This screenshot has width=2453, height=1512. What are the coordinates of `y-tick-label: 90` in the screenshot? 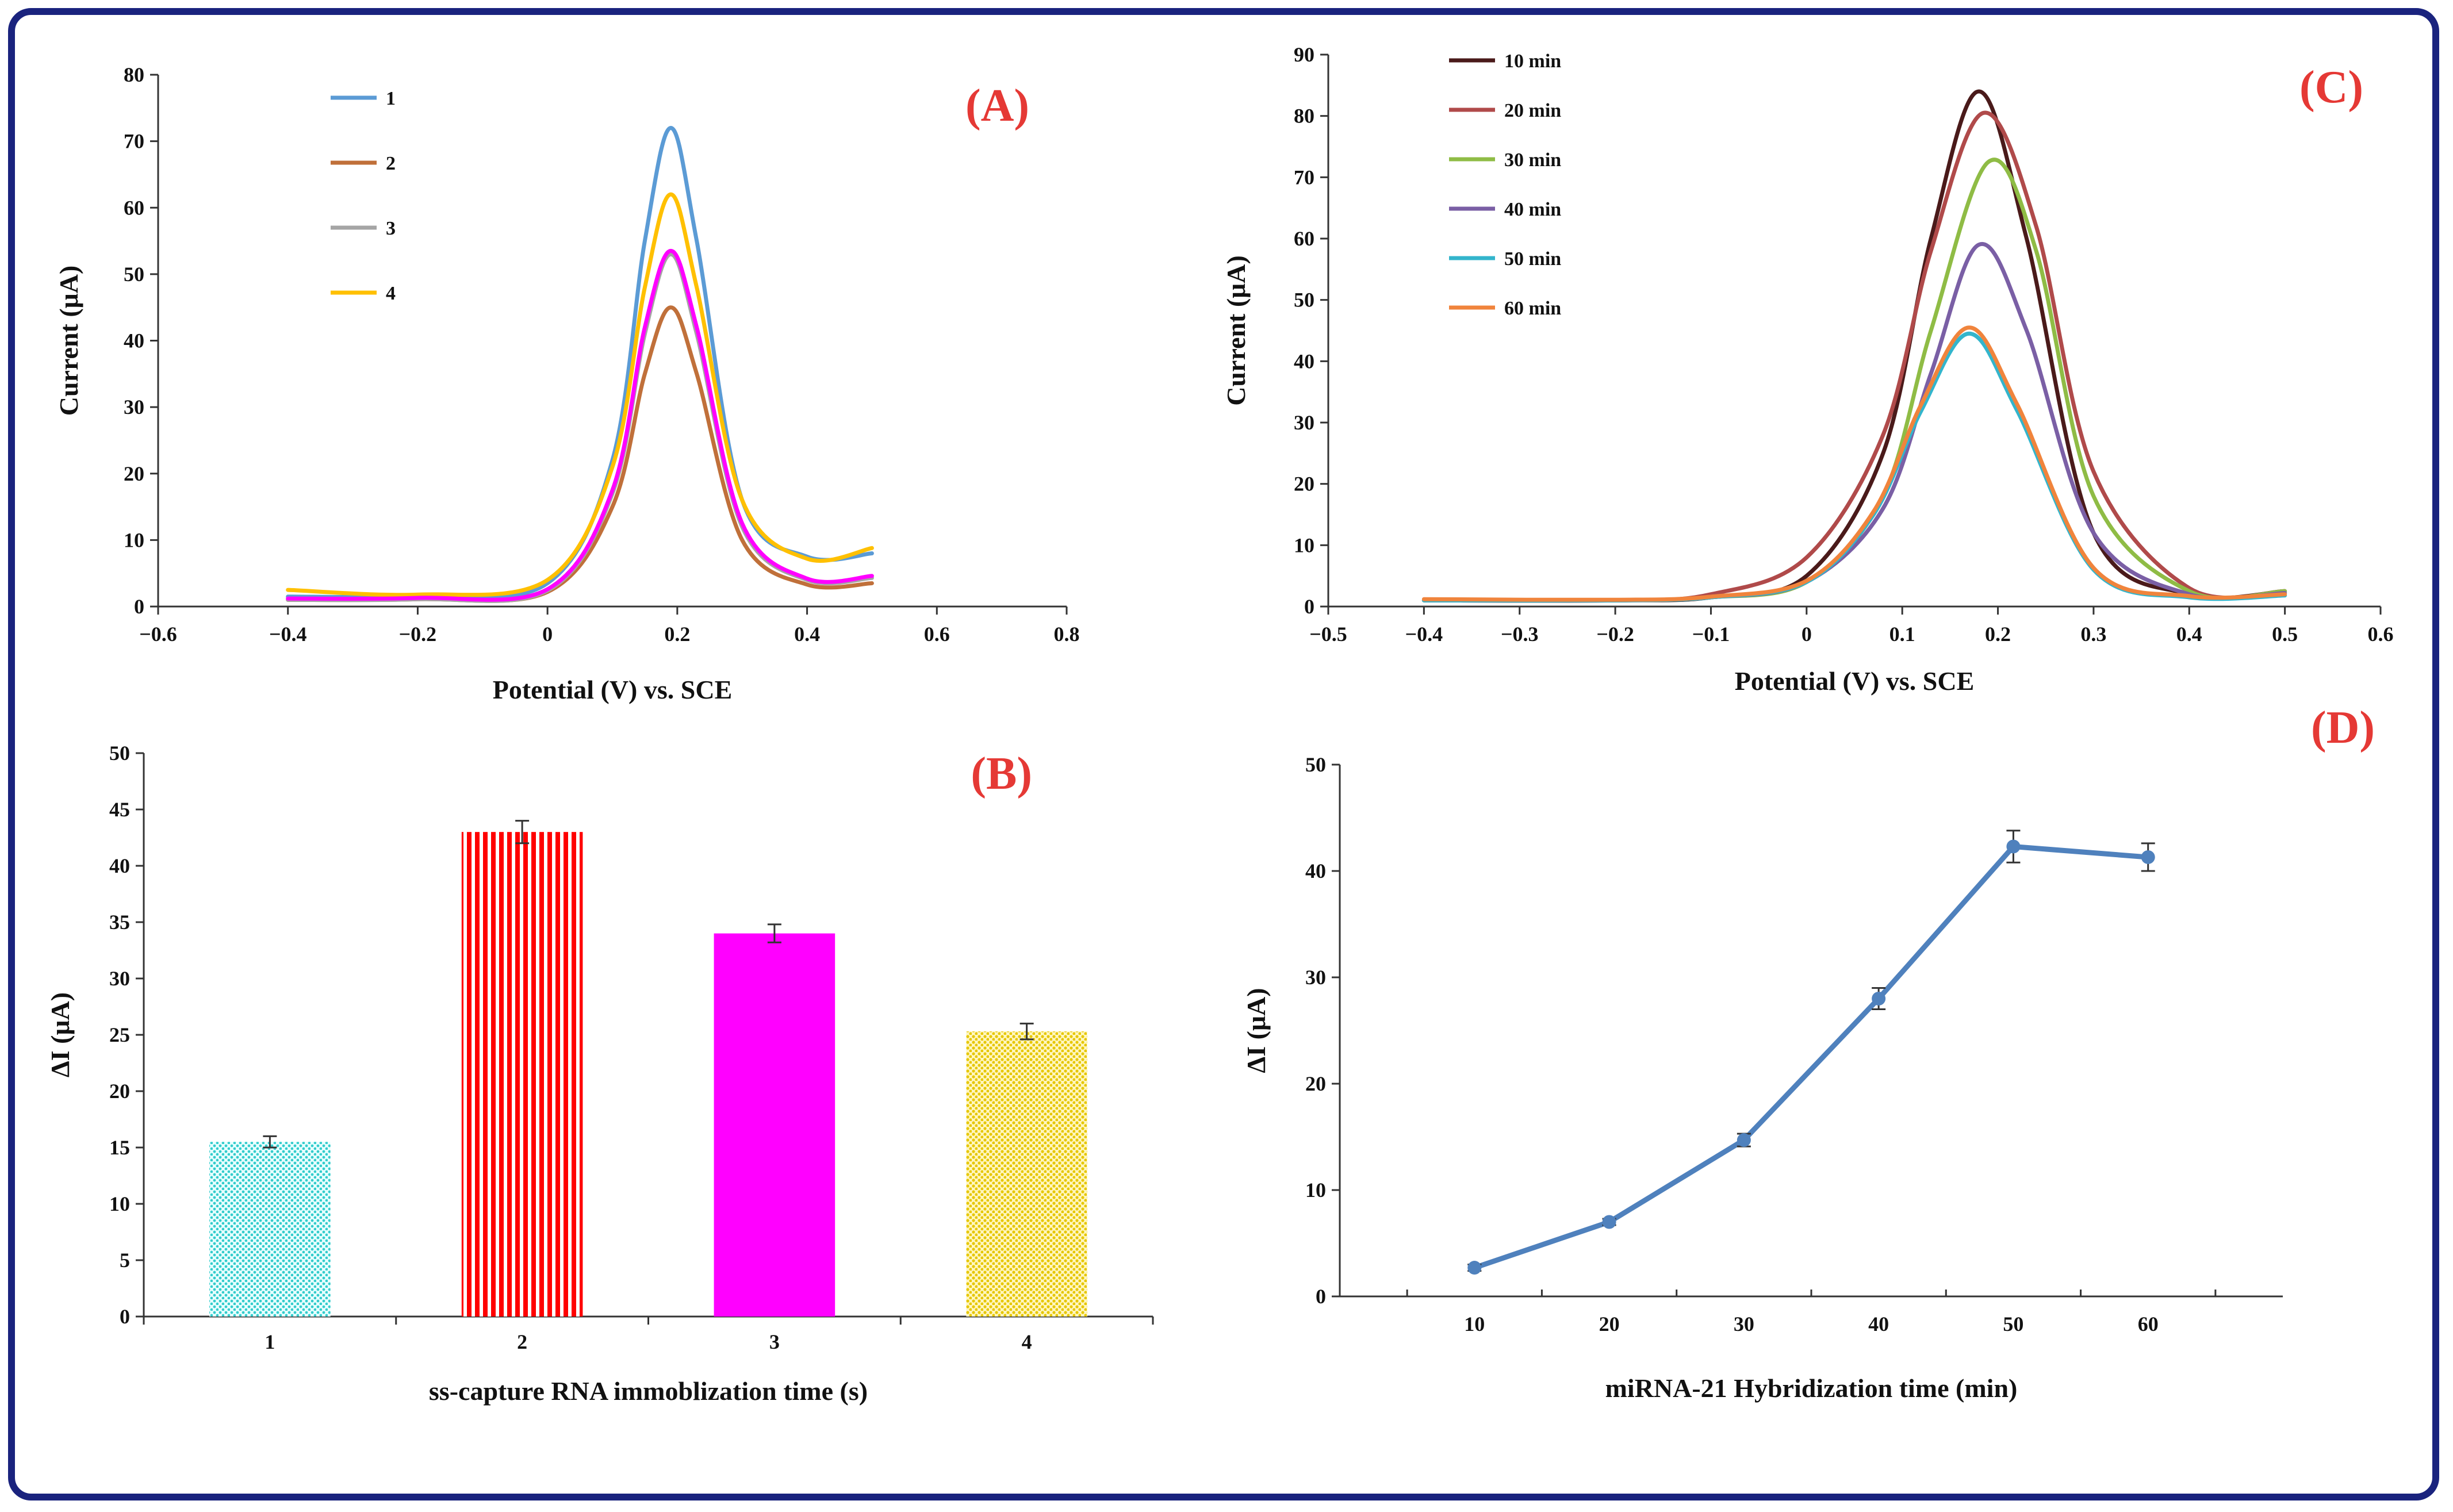 It's located at (1304, 54).